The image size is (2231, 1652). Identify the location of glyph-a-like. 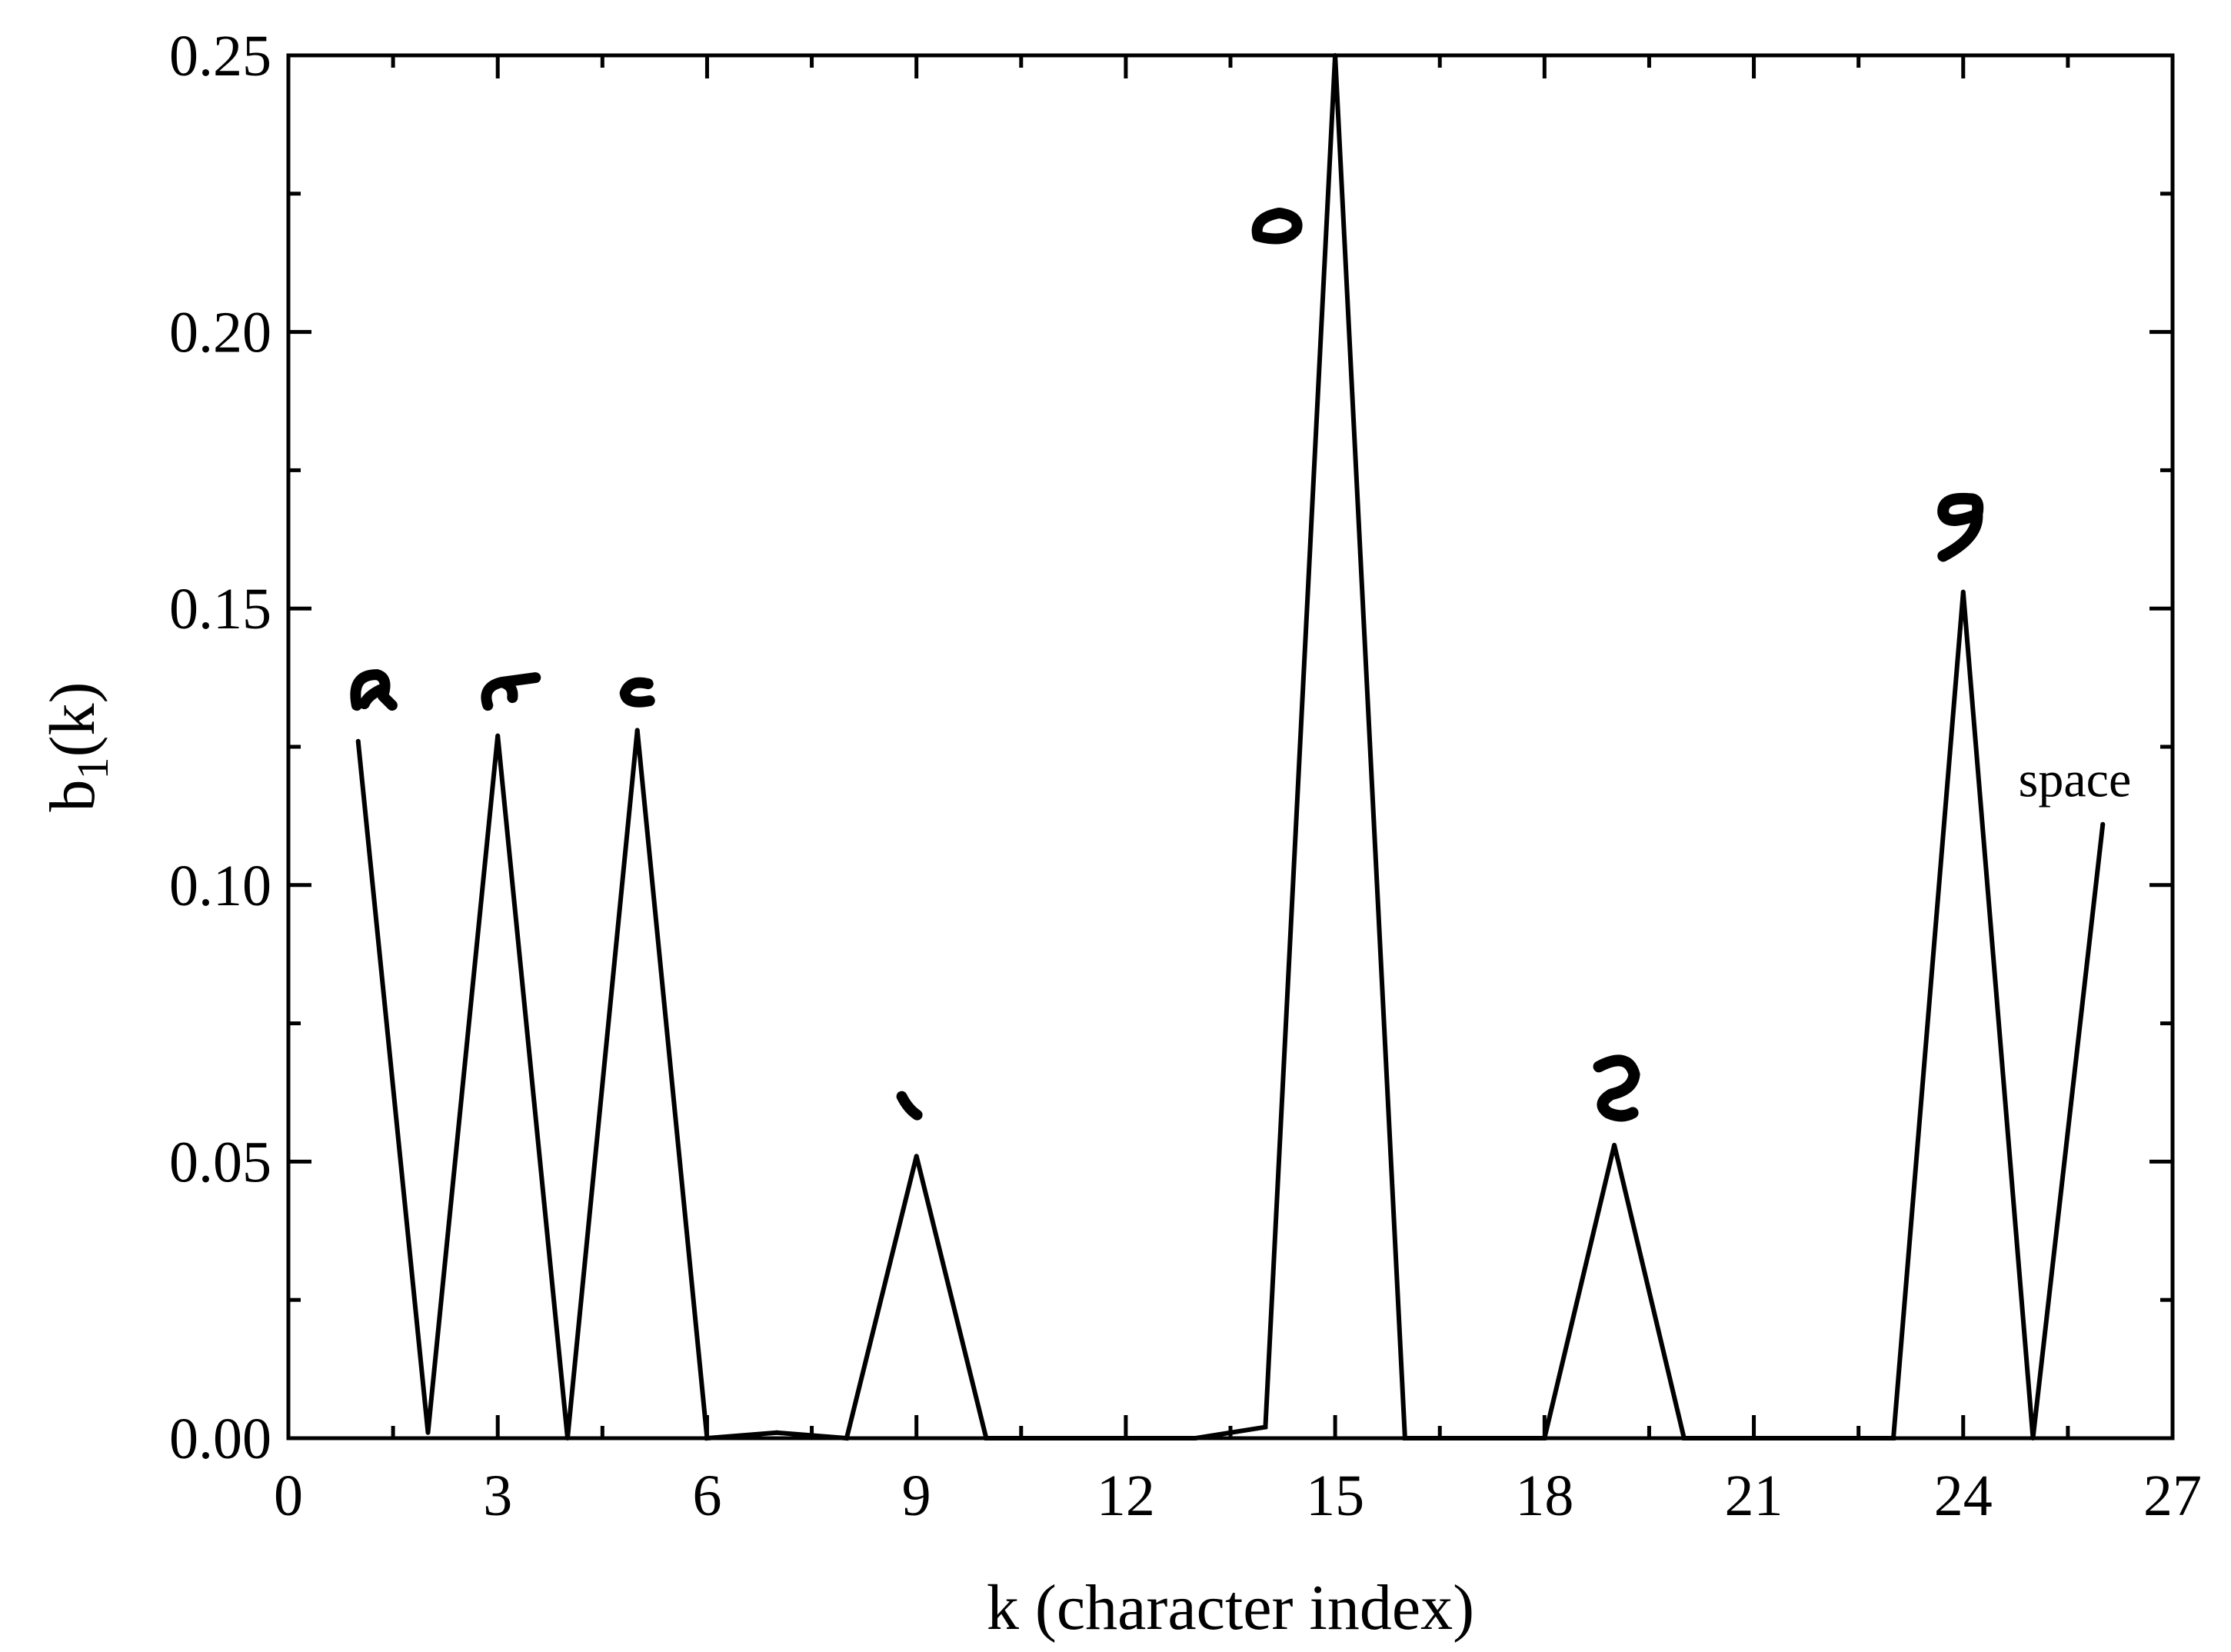
(374, 690).